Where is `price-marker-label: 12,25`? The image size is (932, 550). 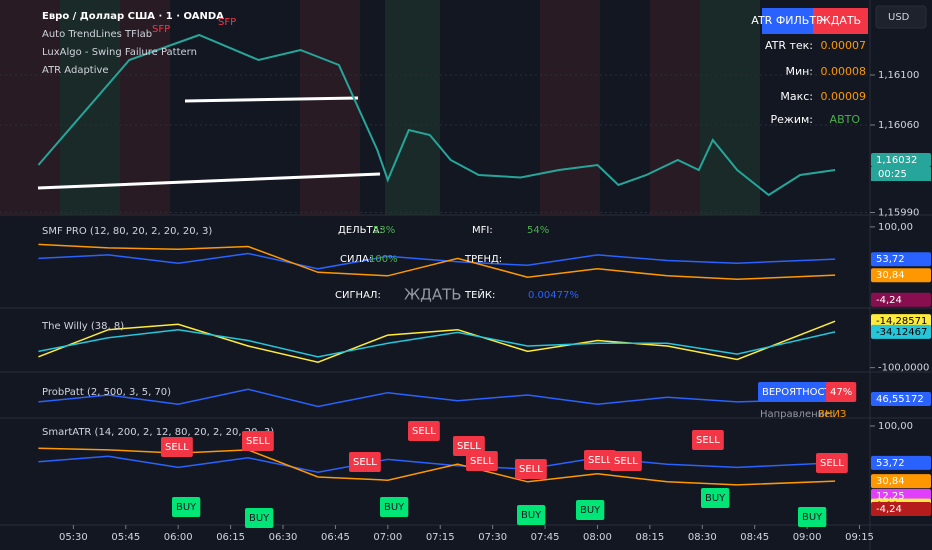
price-marker-label: 12,25 is located at coordinates (890, 496).